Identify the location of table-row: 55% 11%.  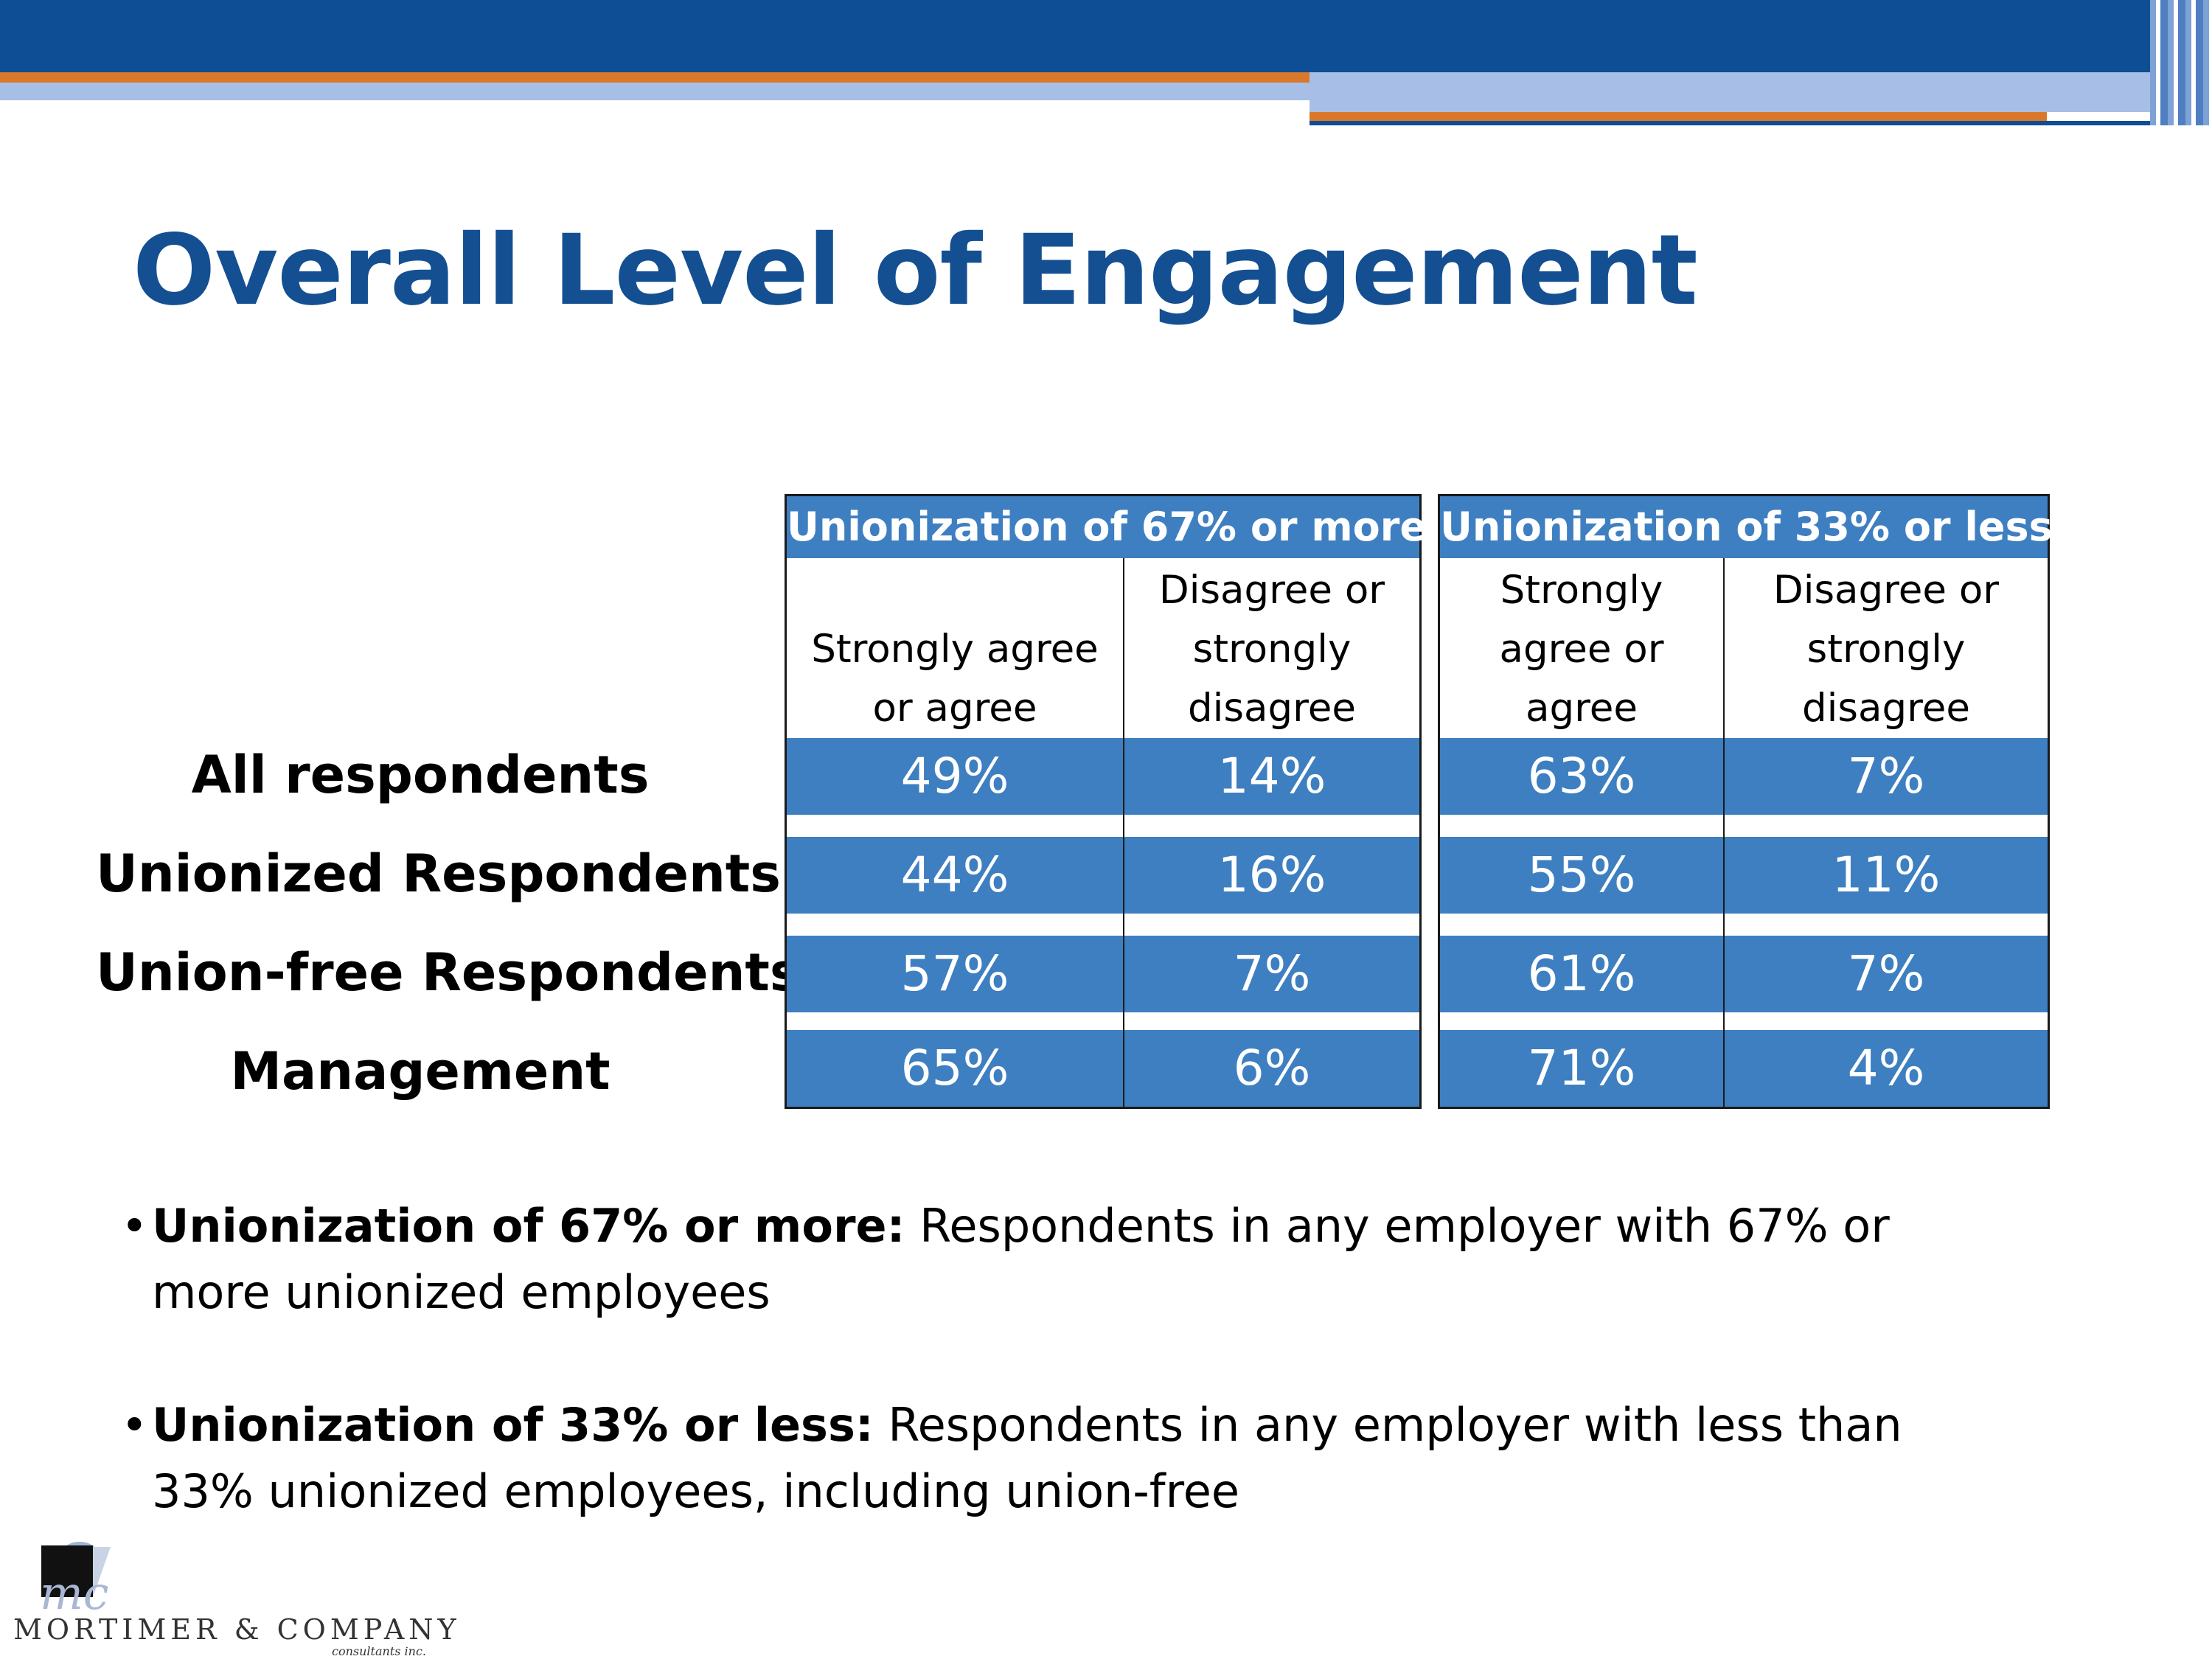
(1744, 875).